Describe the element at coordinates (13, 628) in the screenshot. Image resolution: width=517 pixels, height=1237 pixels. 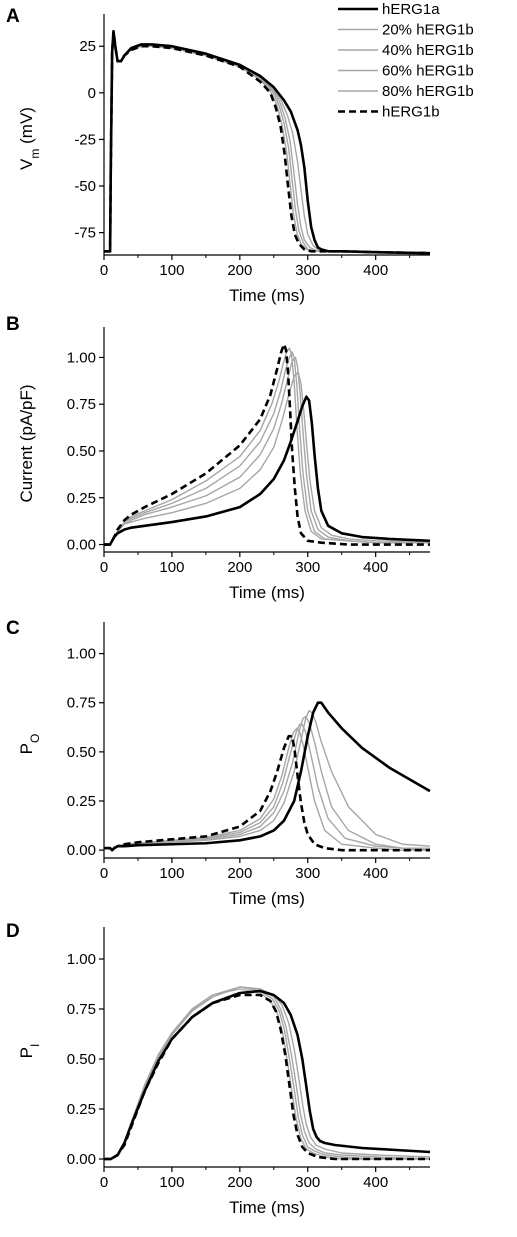
I see `panel-letter: C` at that location.